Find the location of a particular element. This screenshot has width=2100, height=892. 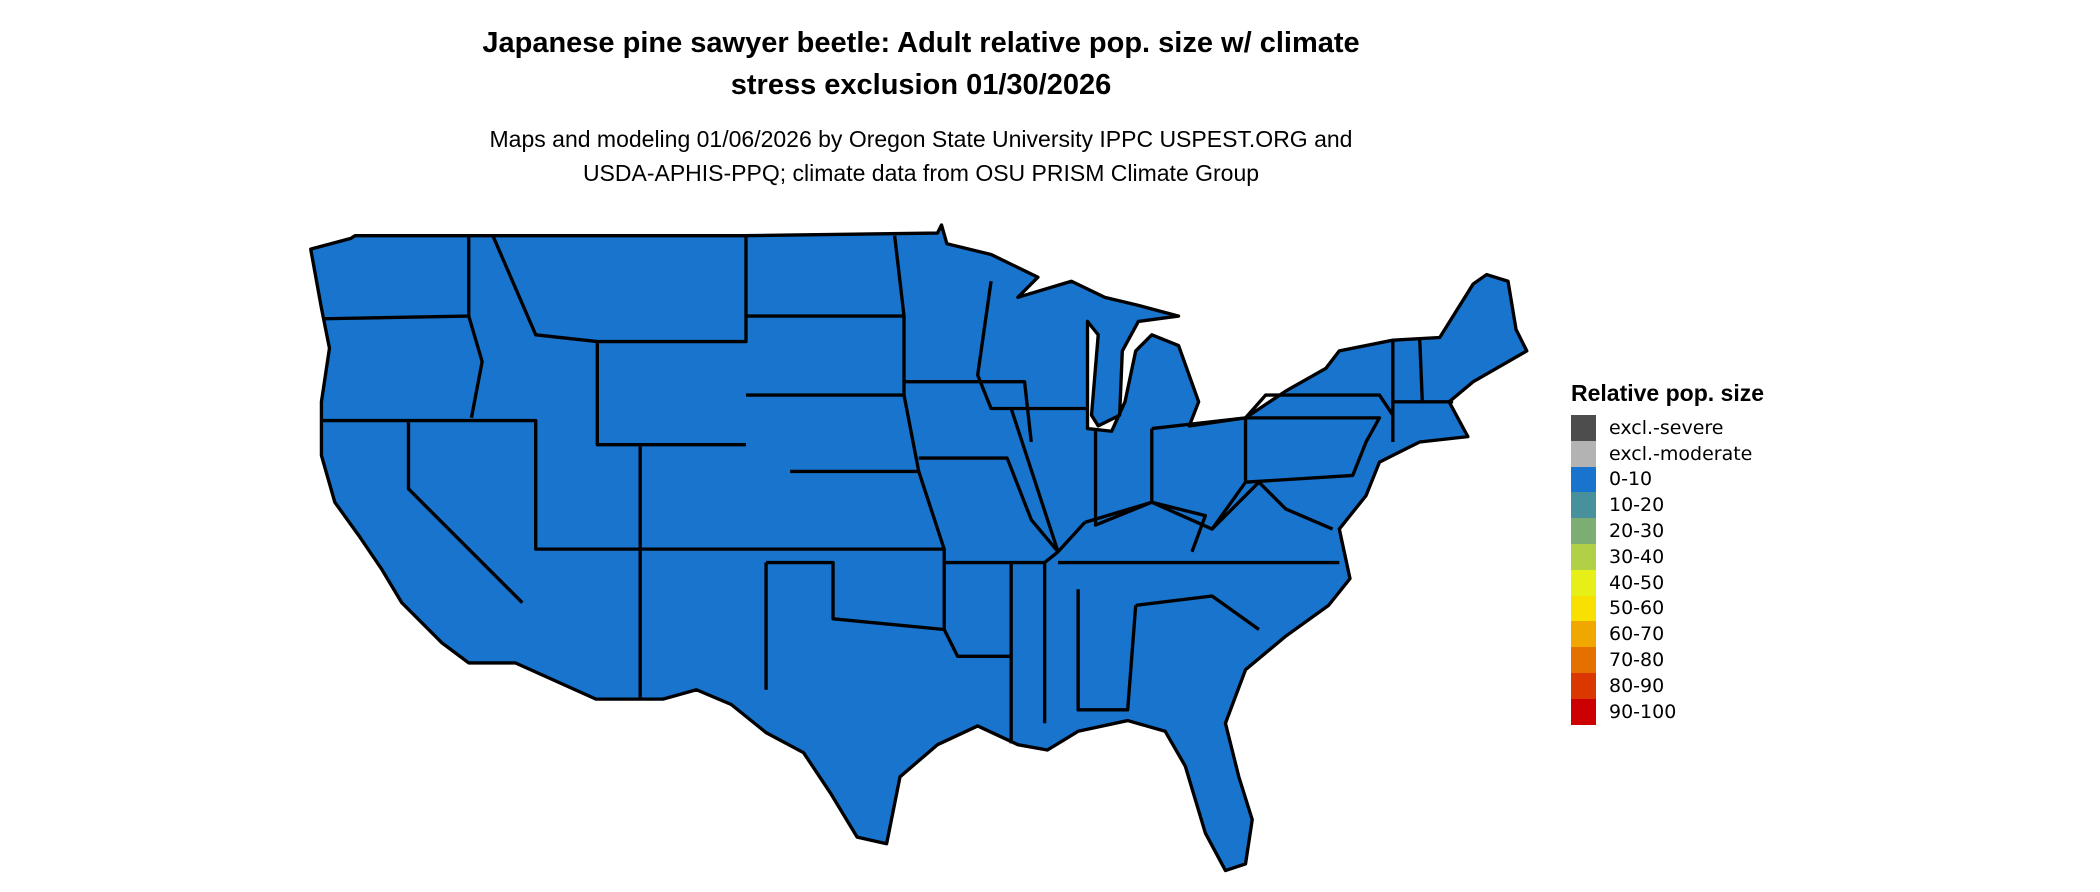

legend-item: 30-40 is located at coordinates (1667, 556).